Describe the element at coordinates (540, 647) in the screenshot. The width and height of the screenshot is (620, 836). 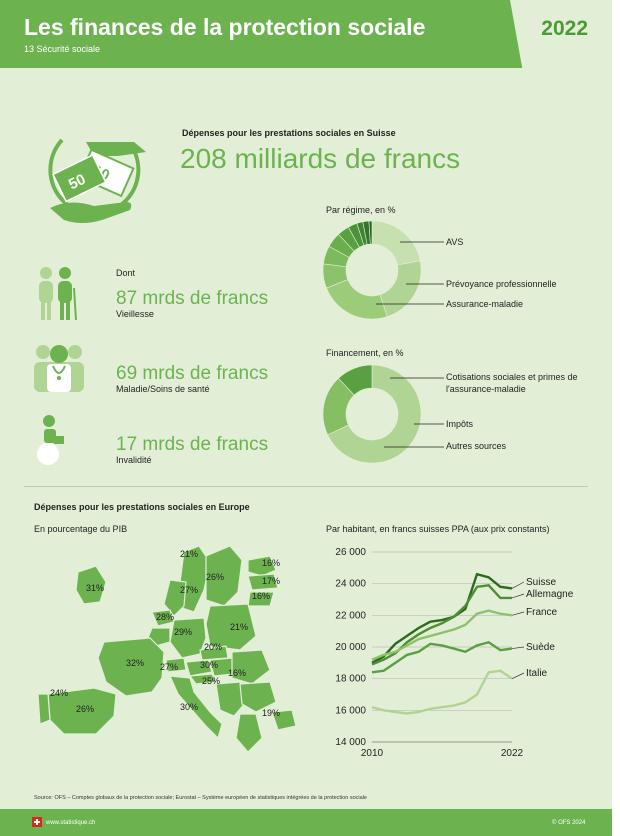
I see `series-label-3: Suède` at that location.